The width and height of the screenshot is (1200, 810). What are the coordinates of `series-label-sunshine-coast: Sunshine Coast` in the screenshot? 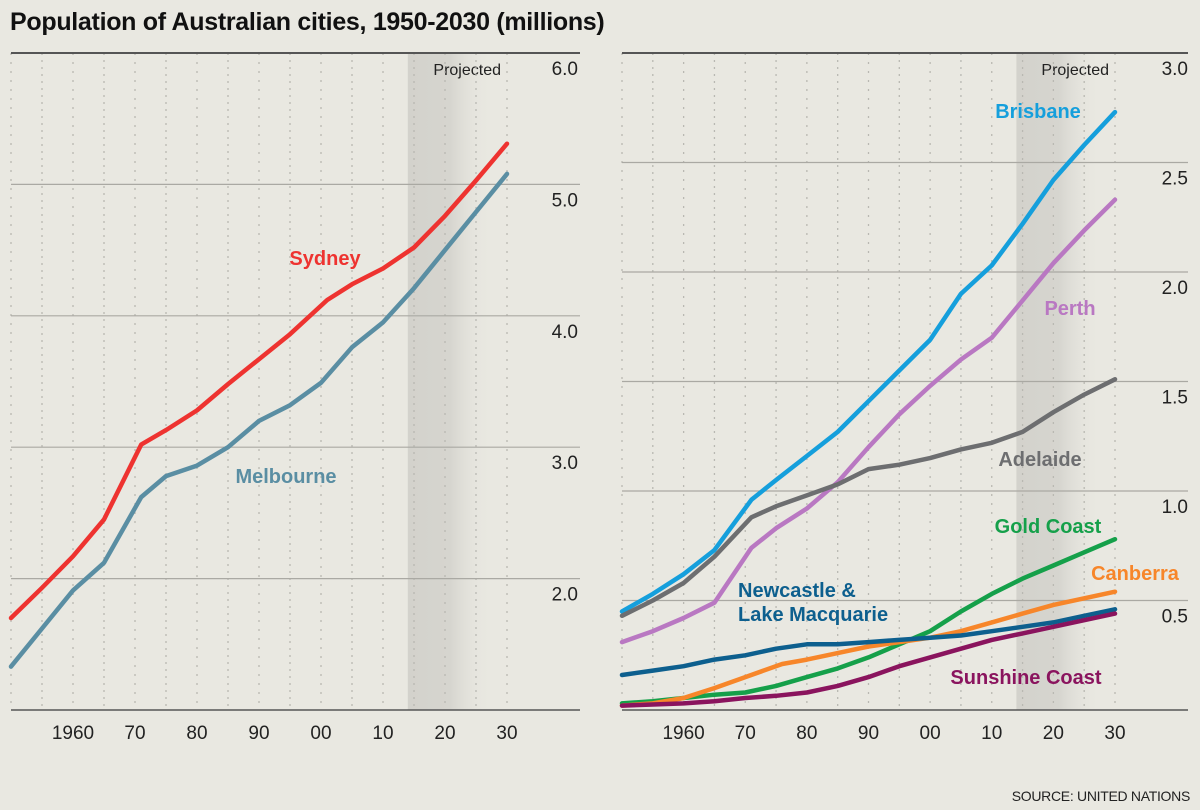 It's located at (1025, 678).